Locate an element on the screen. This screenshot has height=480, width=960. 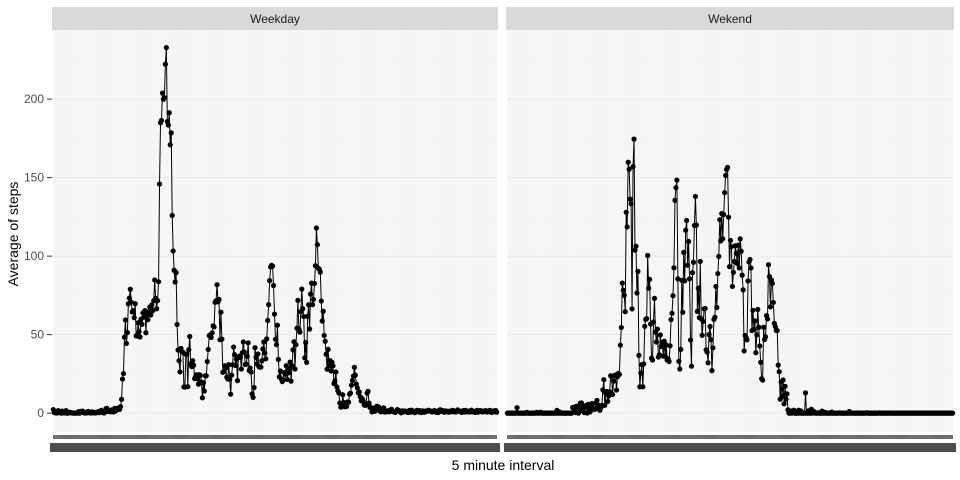
y-tick-label: 200 is located at coordinates (34, 99).